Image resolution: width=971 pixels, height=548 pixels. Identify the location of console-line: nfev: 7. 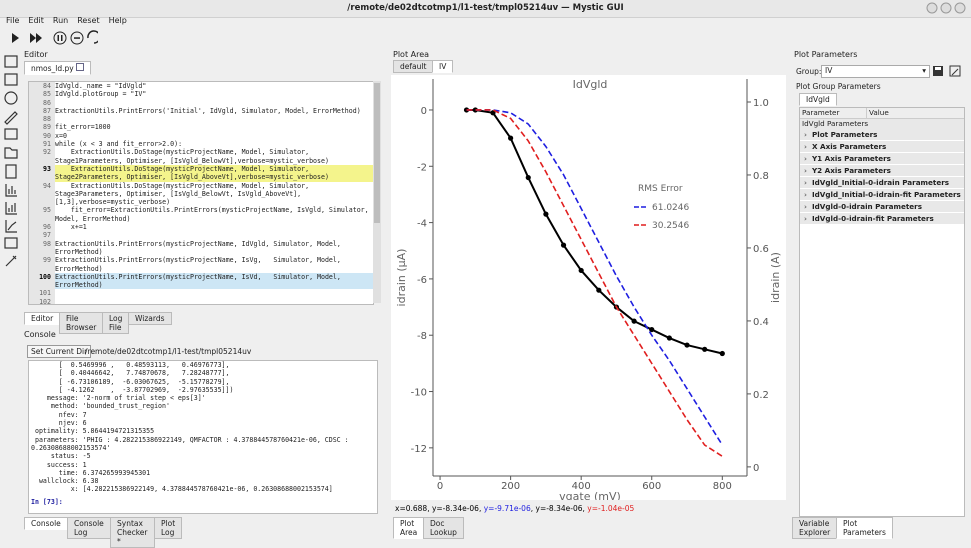
(59, 414).